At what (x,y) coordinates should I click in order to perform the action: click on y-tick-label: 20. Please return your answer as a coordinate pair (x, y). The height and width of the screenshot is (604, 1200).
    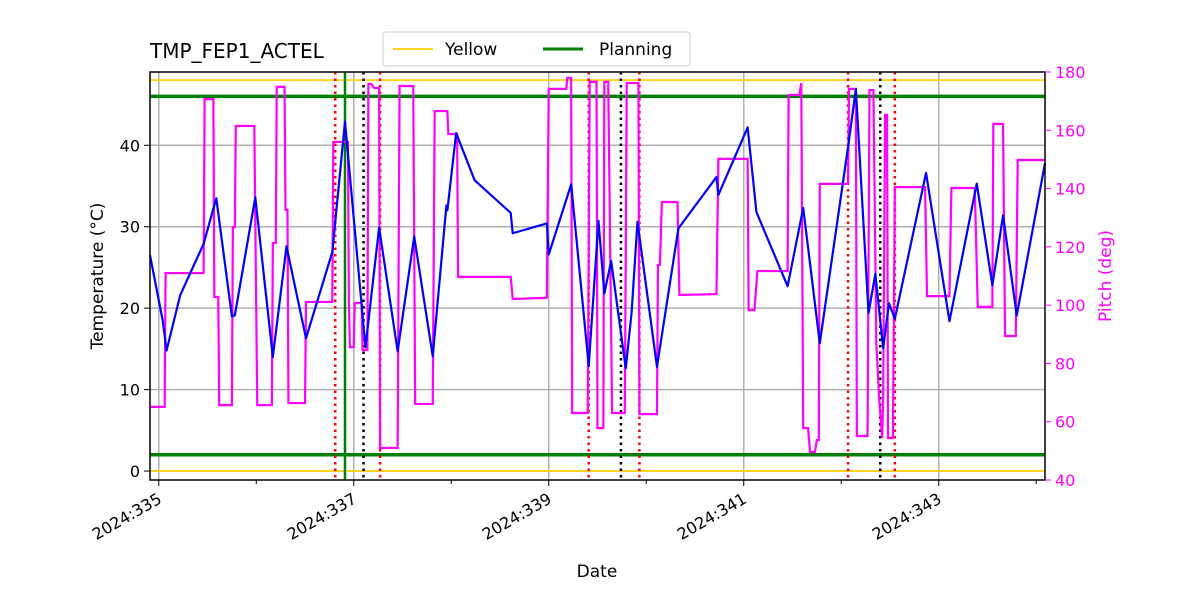
    Looking at the image, I should click on (130, 308).